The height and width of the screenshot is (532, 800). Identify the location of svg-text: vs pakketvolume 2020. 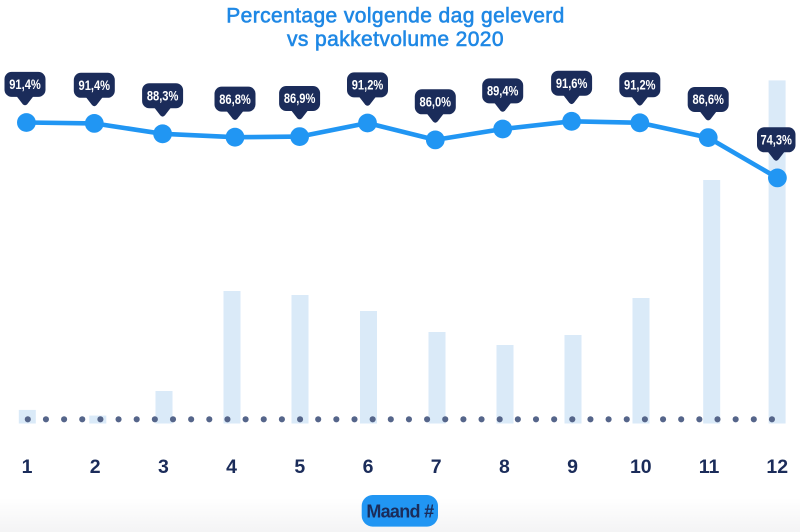
(395, 39).